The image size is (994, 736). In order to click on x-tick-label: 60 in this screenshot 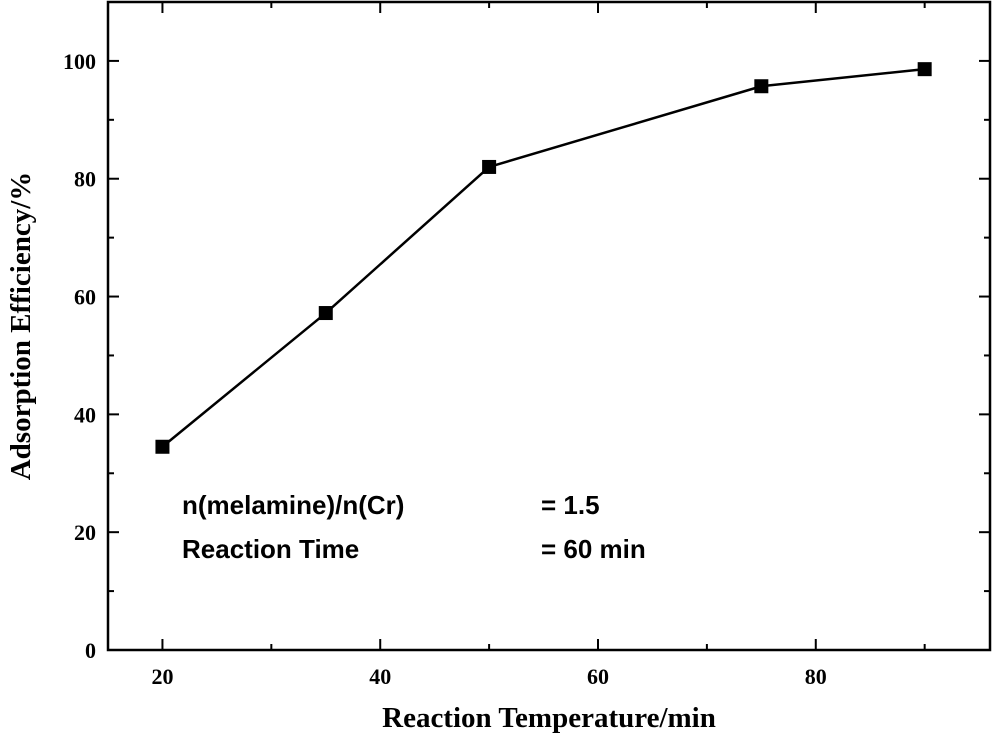, I will do `click(598, 676)`.